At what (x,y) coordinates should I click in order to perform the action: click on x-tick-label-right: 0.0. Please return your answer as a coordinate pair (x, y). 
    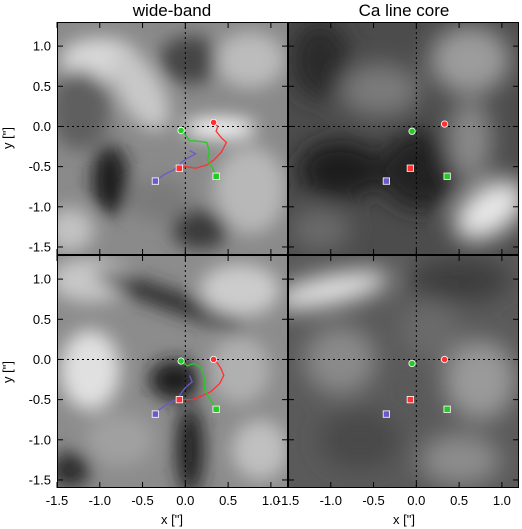
    Looking at the image, I should click on (416, 500).